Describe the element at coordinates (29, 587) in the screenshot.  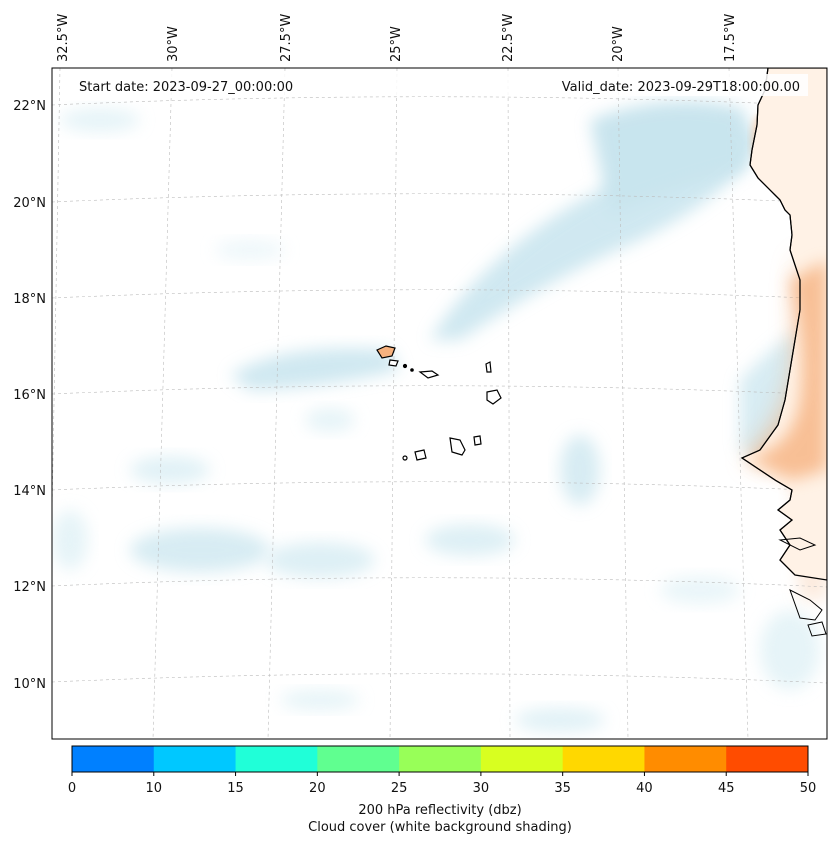
I see `lat-label: 12°N` at that location.